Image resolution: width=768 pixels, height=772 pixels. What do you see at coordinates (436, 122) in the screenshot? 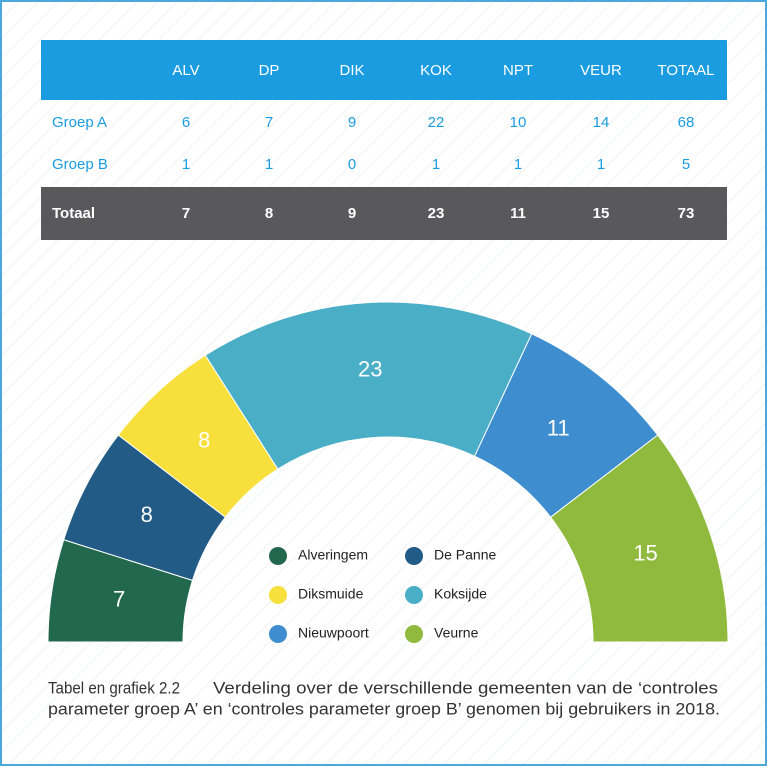
I see `cell: 22` at bounding box center [436, 122].